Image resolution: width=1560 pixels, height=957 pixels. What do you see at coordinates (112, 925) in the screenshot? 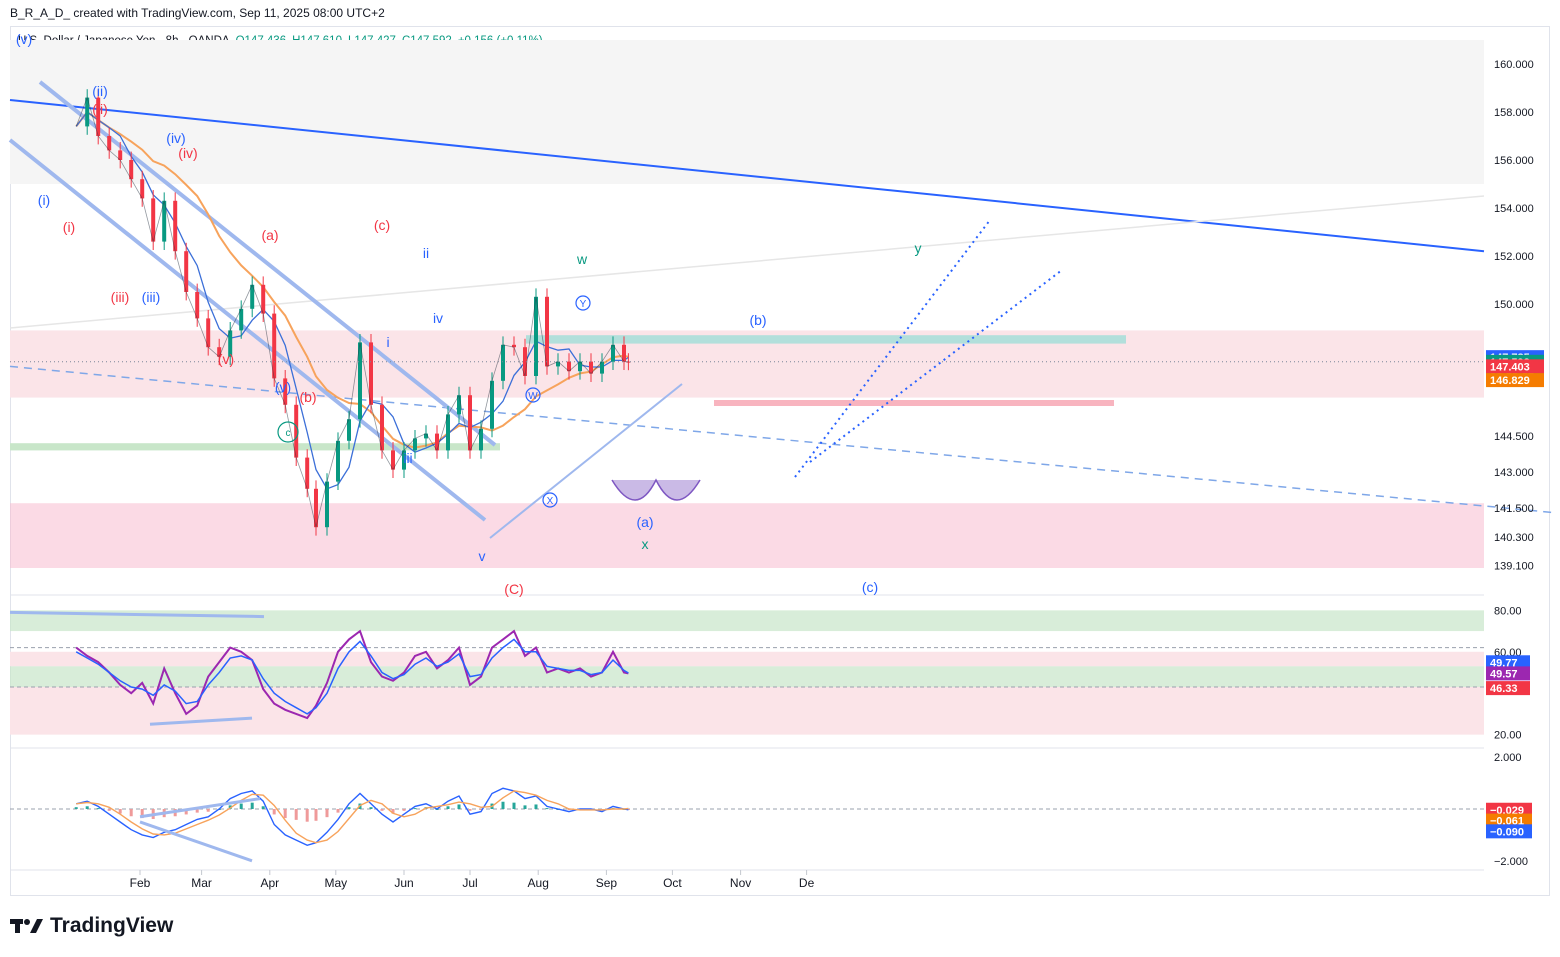
I see `tradingview-brand: TradingView` at bounding box center [112, 925].